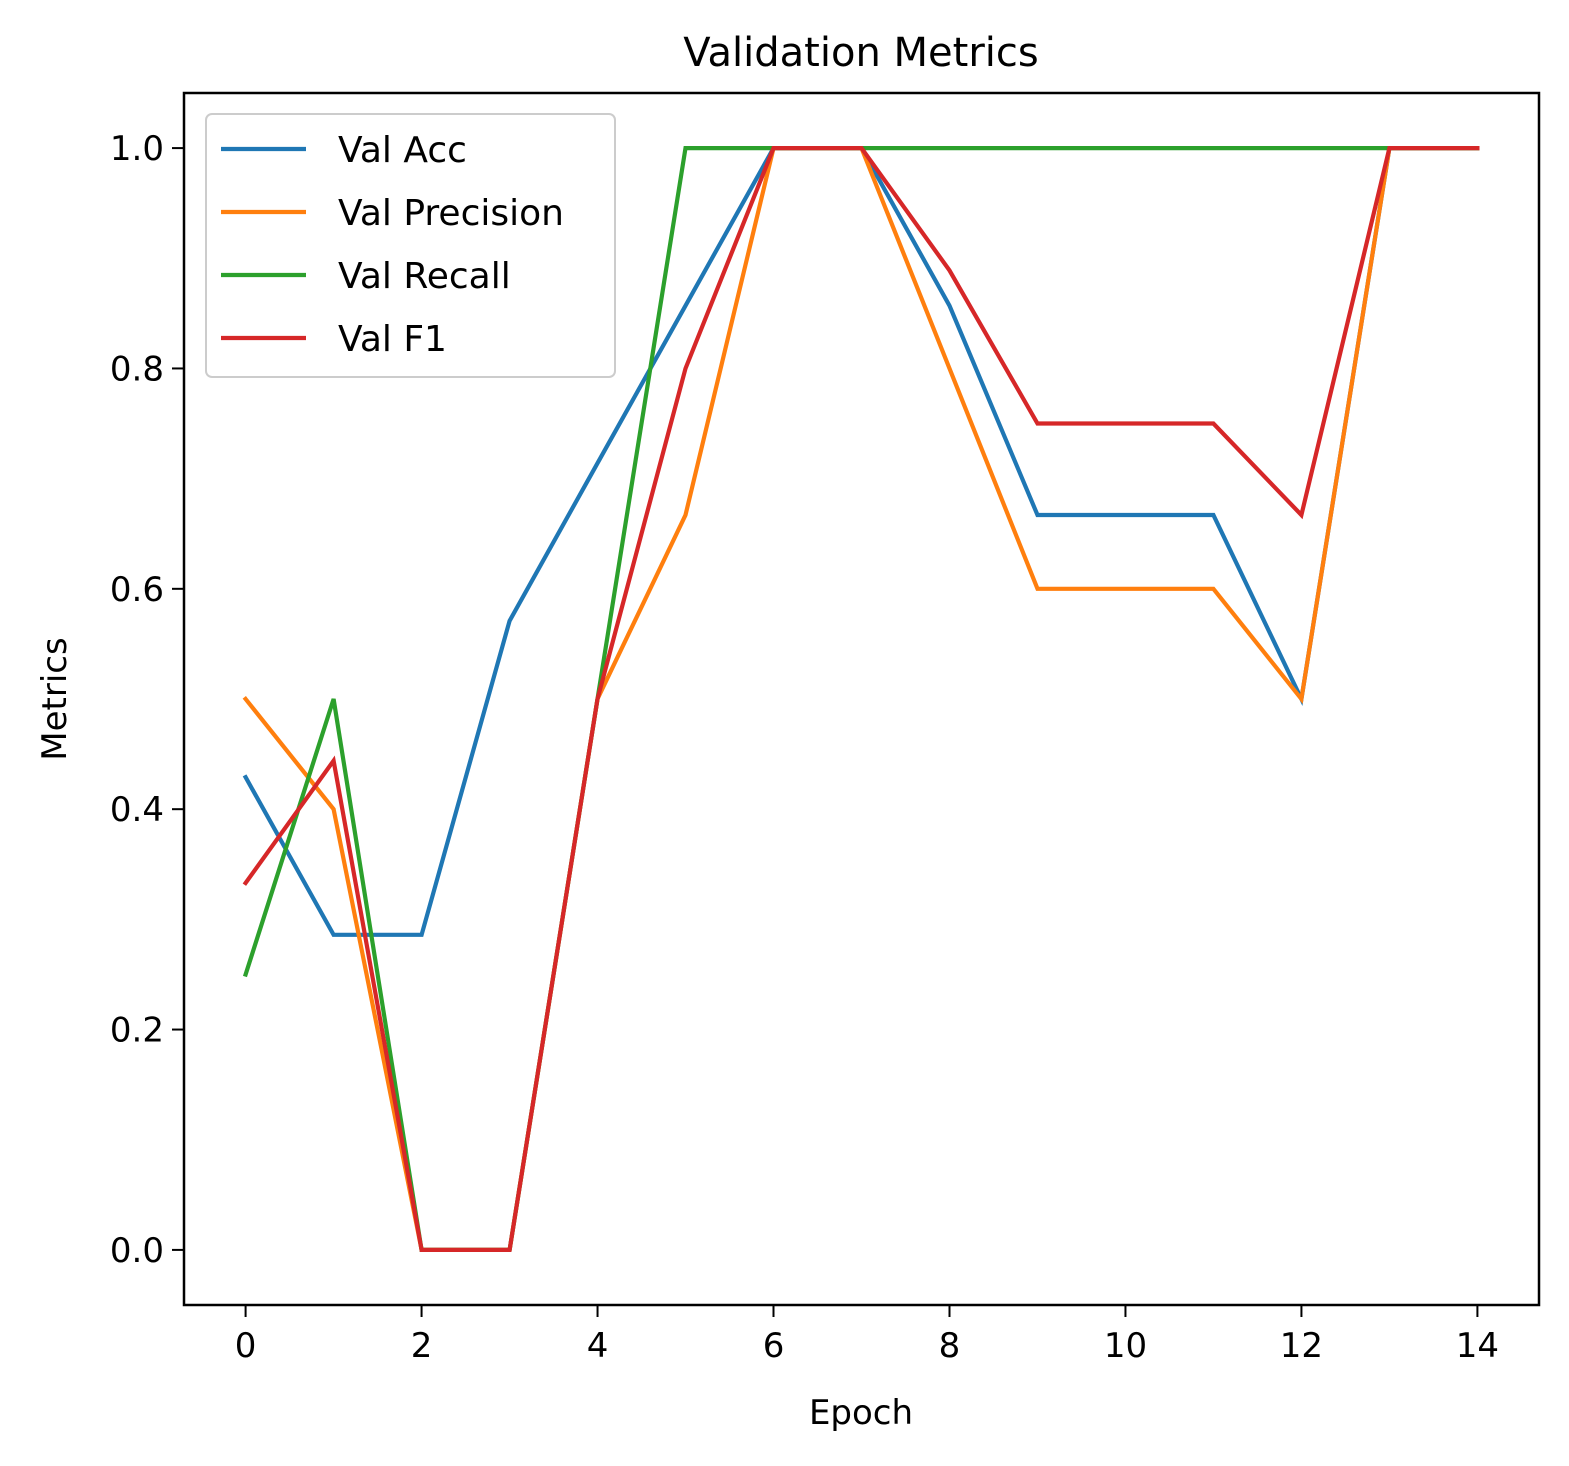  What do you see at coordinates (402, 150) in the screenshot?
I see `legend-label: Val Acc` at bounding box center [402, 150].